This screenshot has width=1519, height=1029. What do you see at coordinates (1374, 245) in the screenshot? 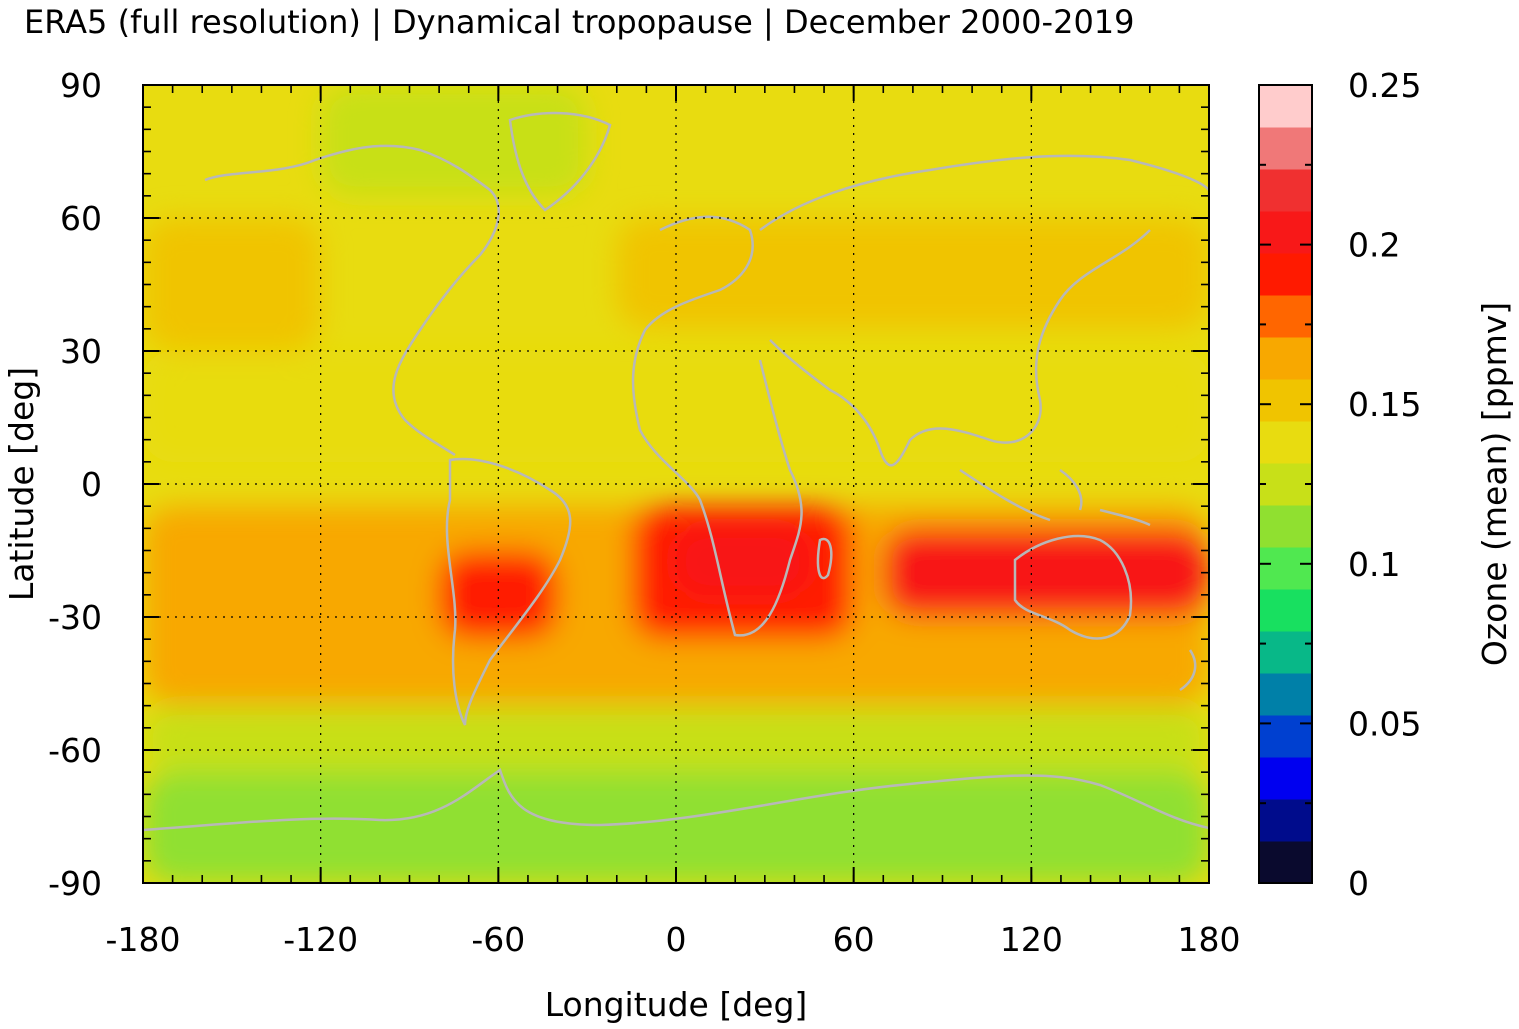
I see `colorbar-tick-label: 0.2` at bounding box center [1374, 245].